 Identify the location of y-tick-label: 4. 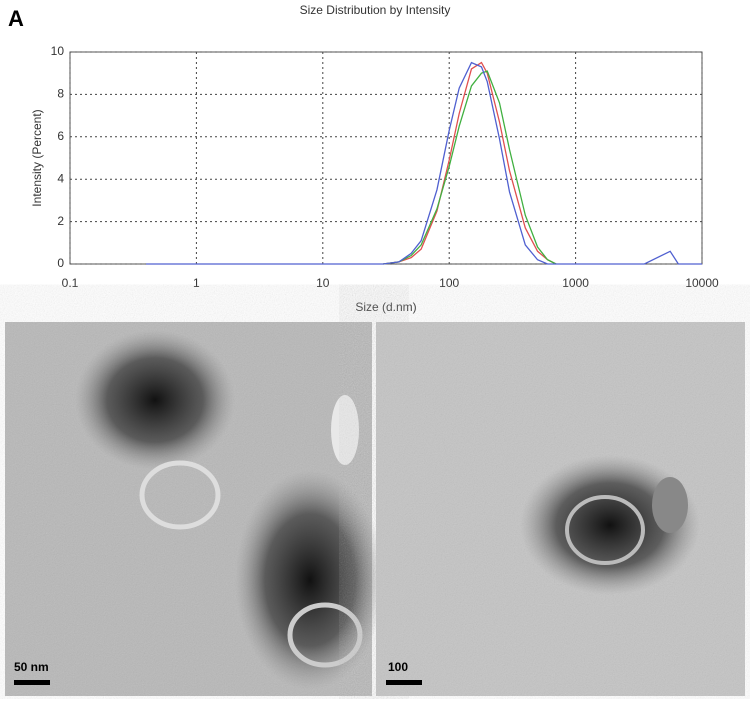
(60, 178).